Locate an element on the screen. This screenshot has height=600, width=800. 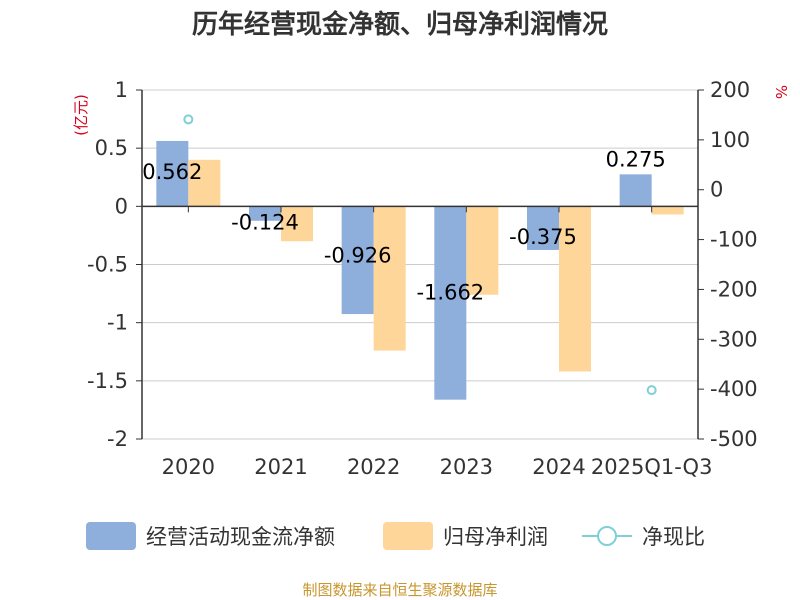
left-axis-unit: (亿元) is located at coordinates (81, 115).